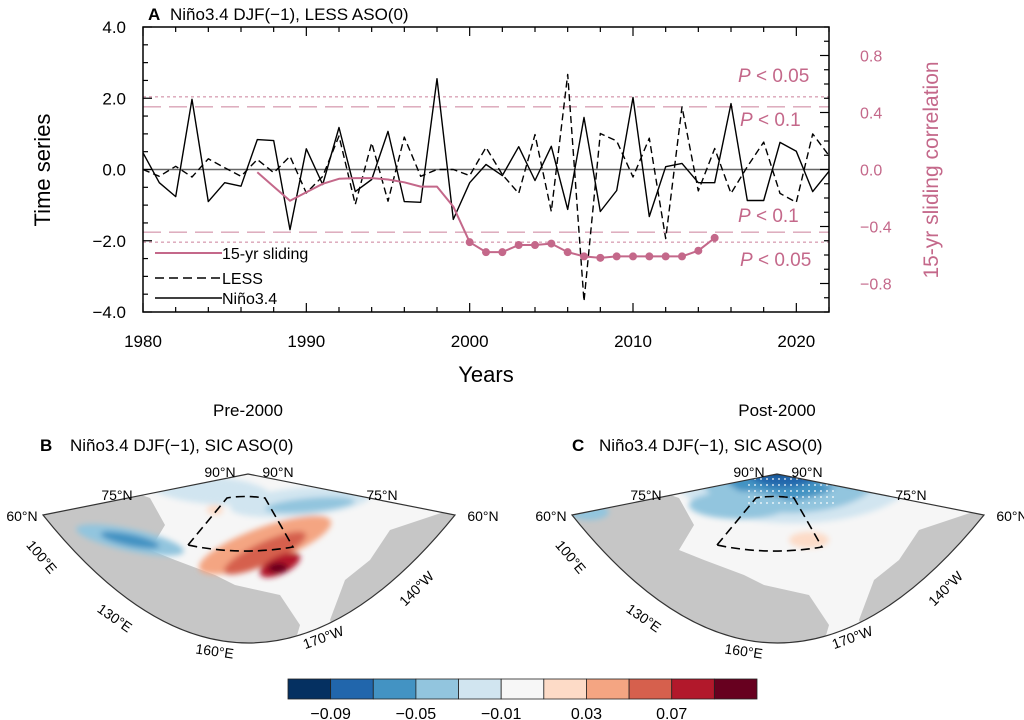 The width and height of the screenshot is (1024, 720). What do you see at coordinates (871, 171) in the screenshot?
I see `y2-tick-label: 0.0` at bounding box center [871, 171].